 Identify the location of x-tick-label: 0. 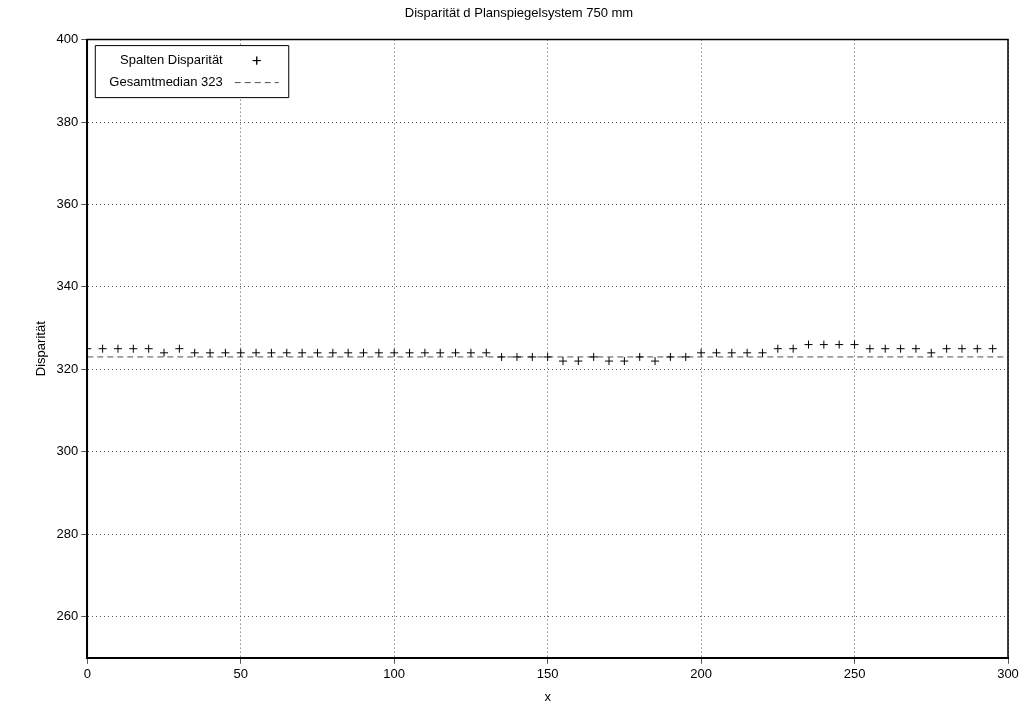
(87, 674).